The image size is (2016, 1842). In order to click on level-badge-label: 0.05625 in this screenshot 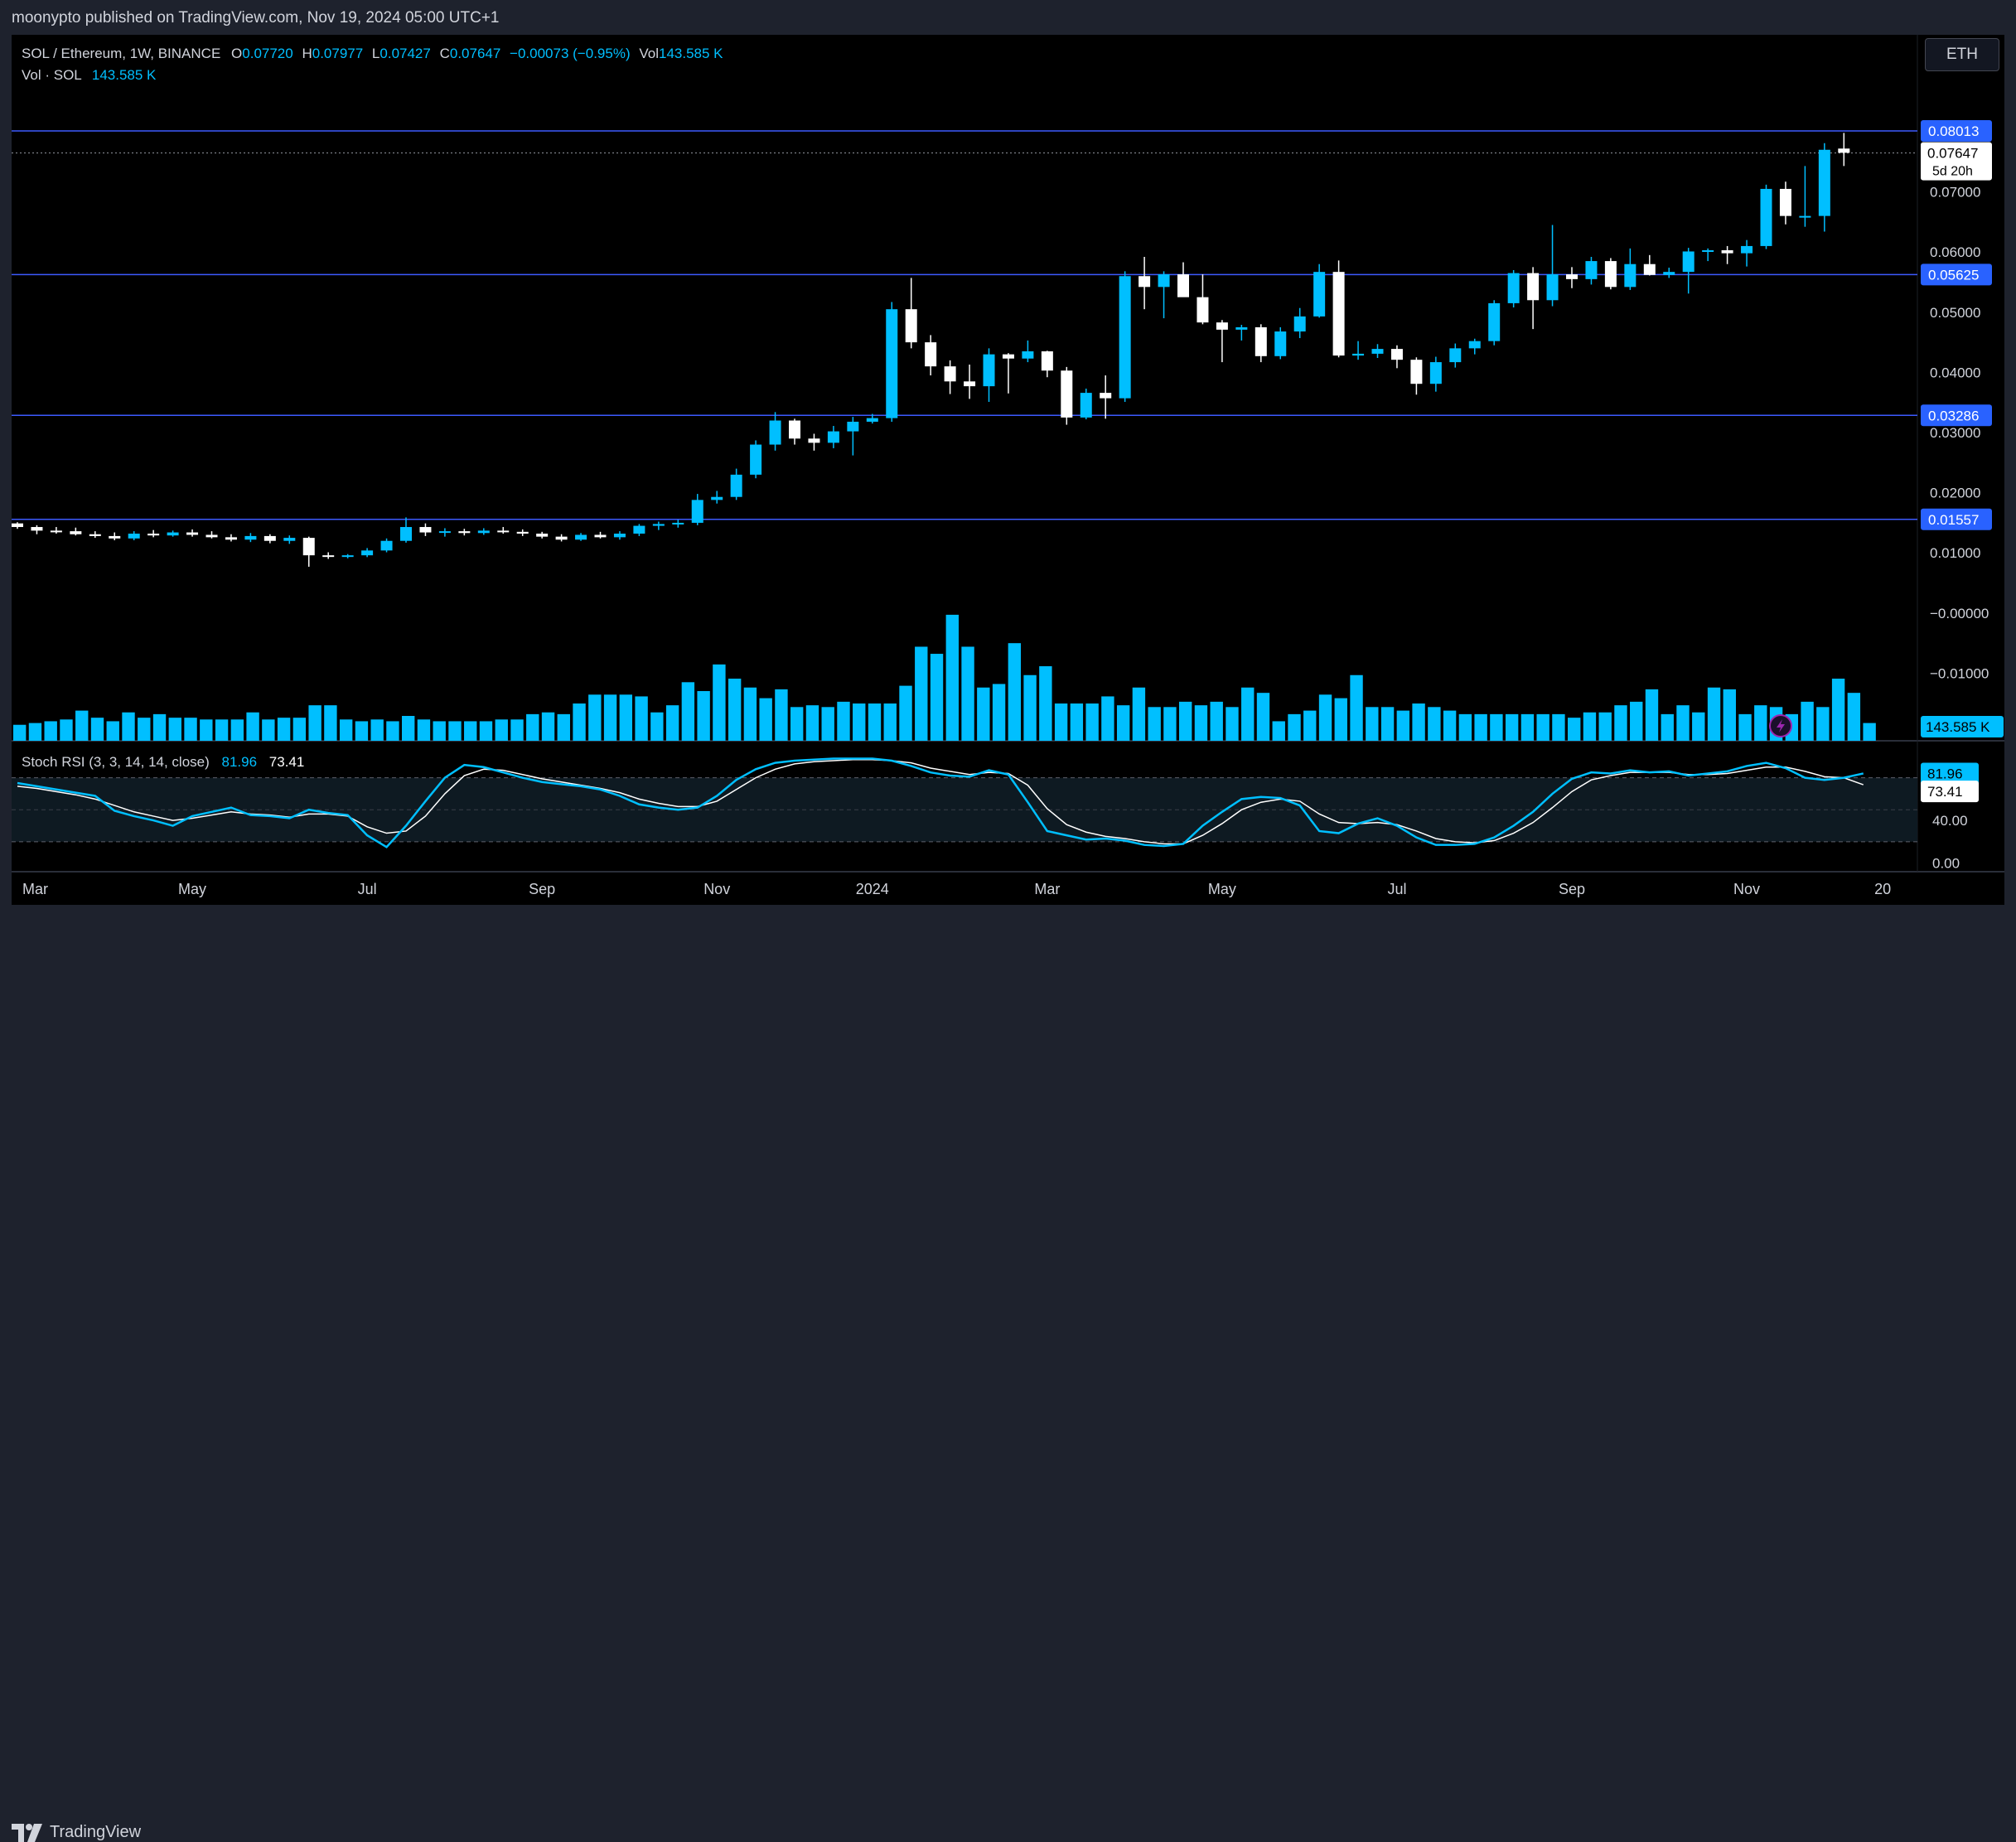, I will do `click(1953, 275)`.